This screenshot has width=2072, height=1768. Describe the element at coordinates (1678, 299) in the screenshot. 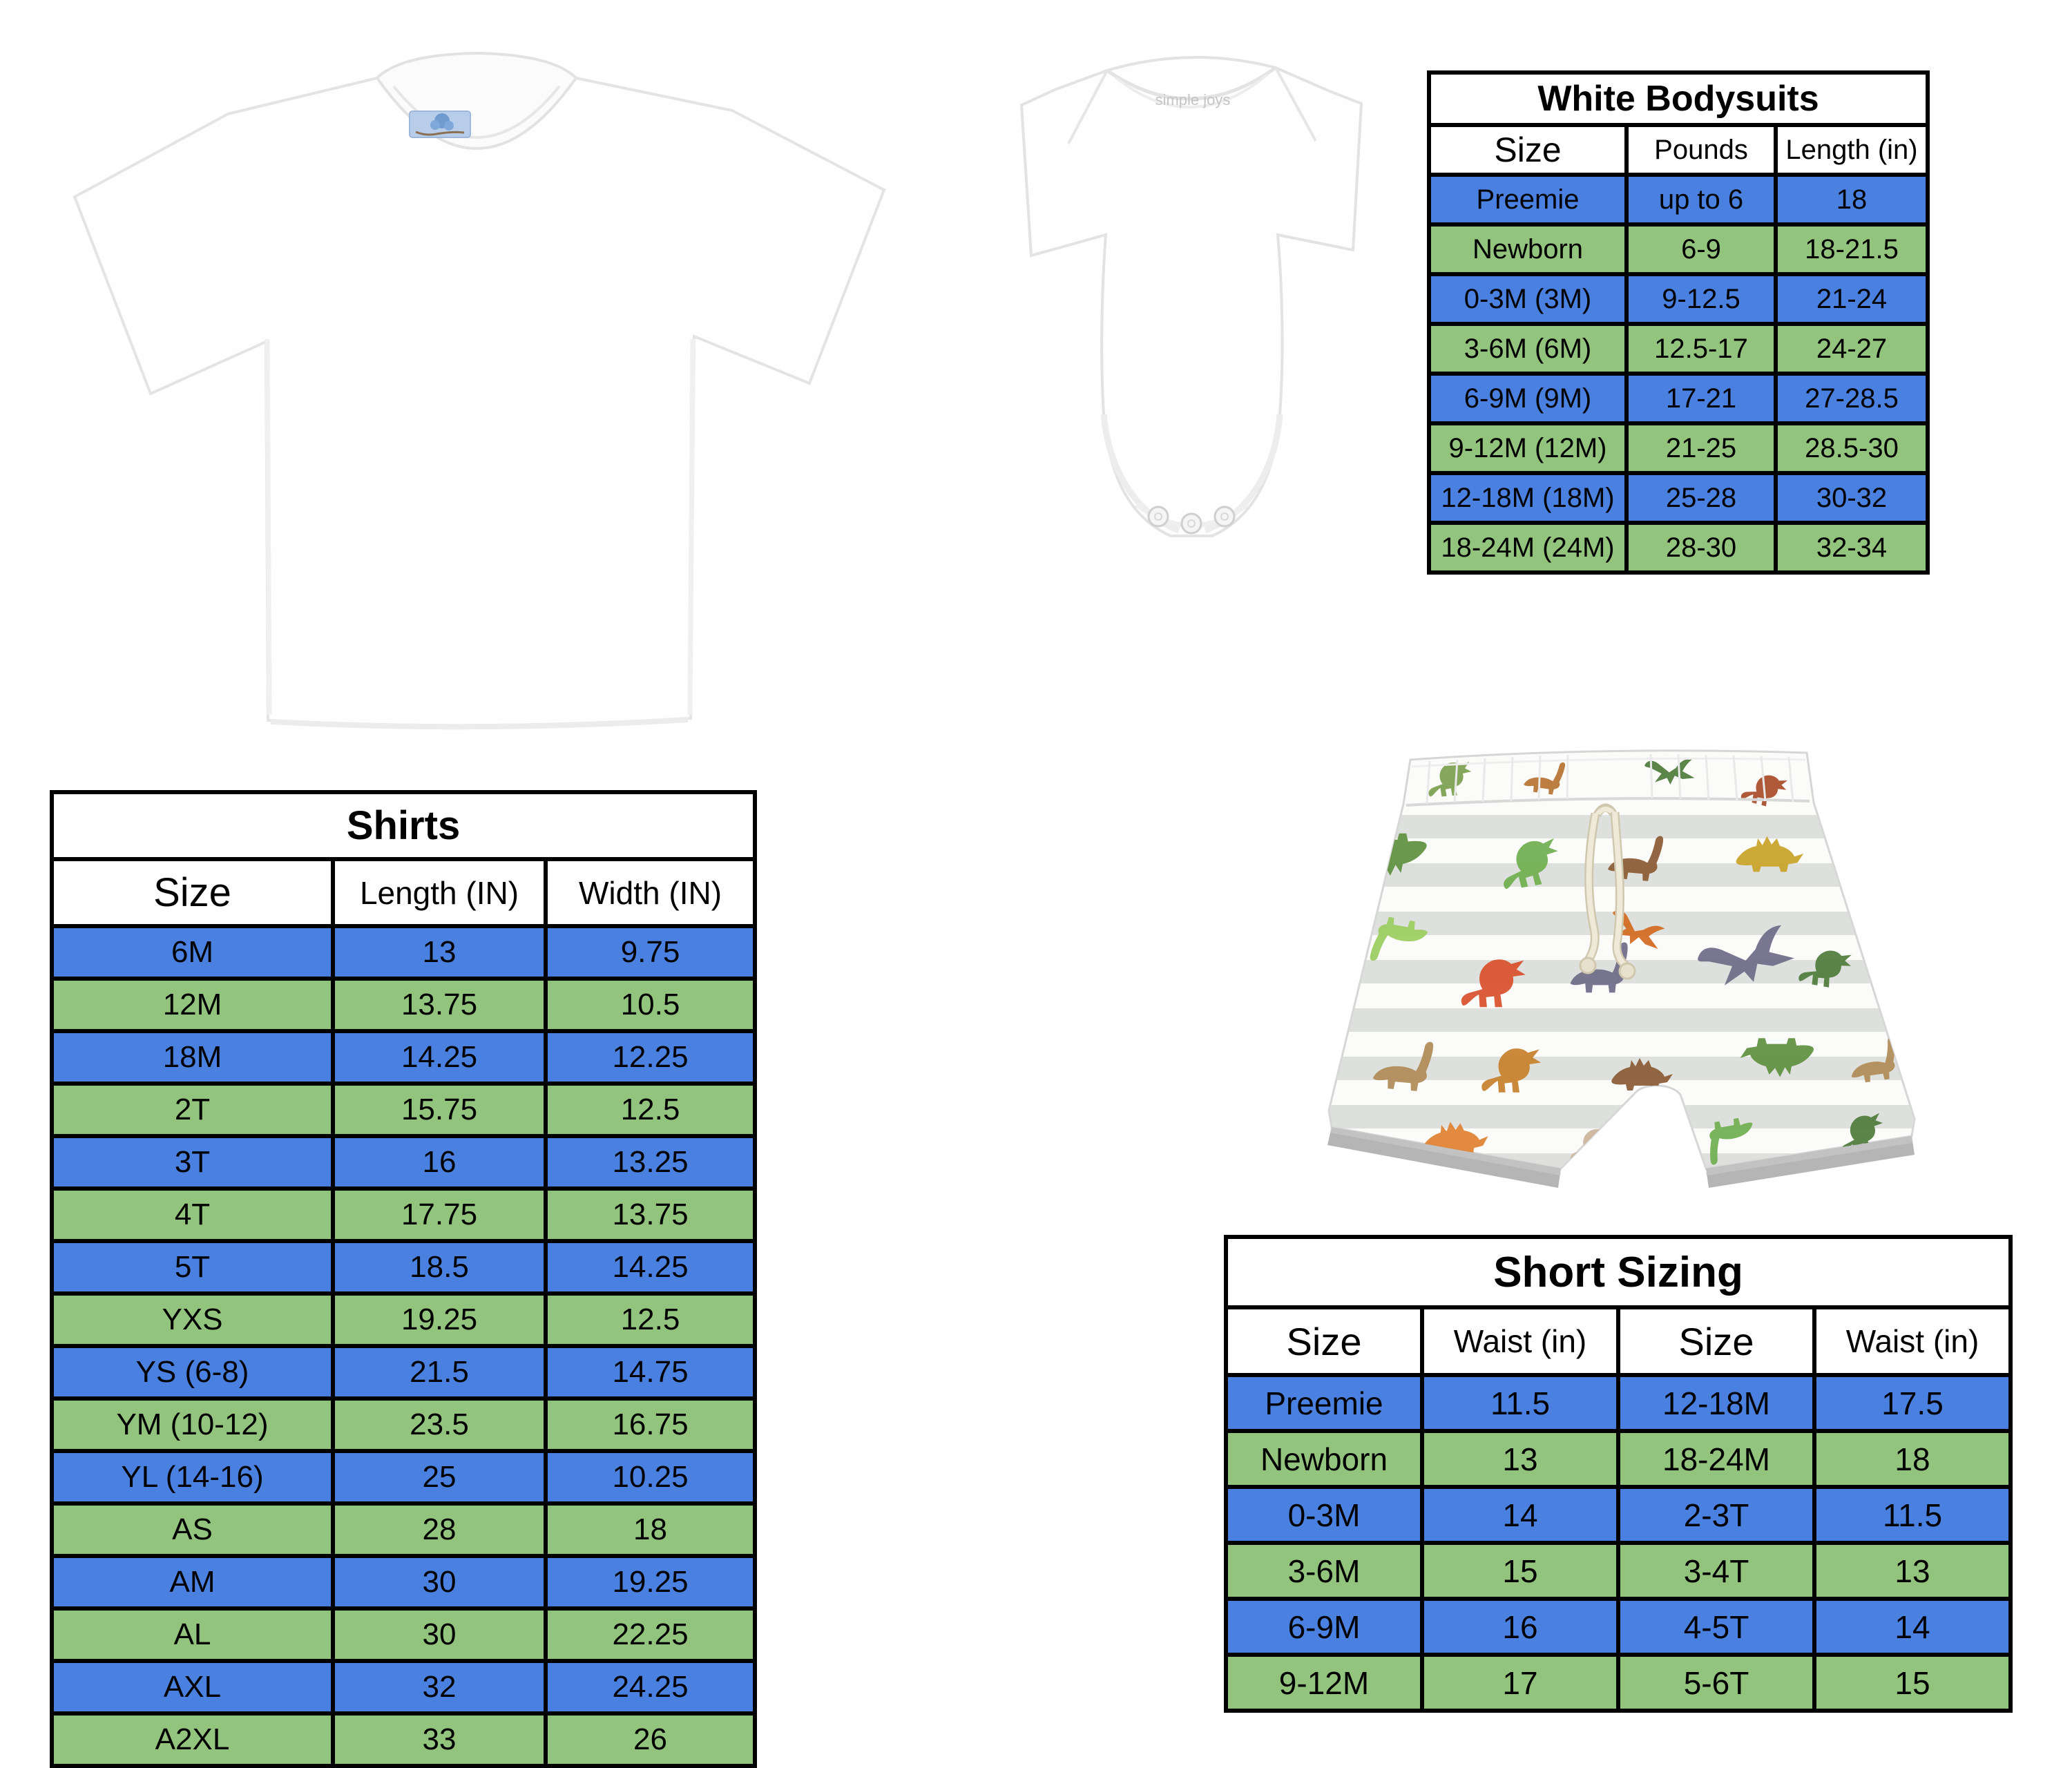

I see `table-row: 0-3M (3M) 9-12.5 21-24` at that location.